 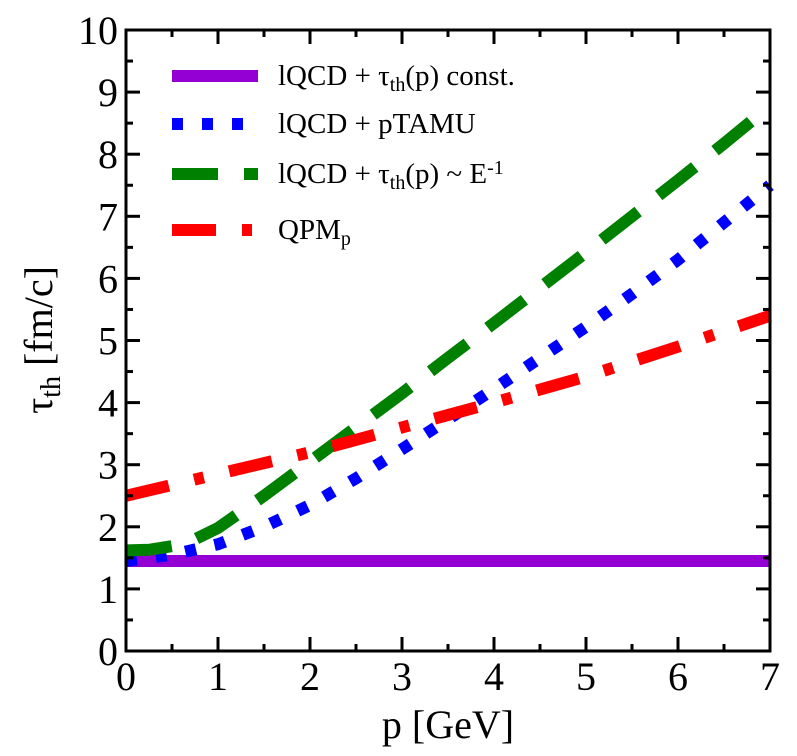 I want to click on legend-label-sub: p, so click(x=346, y=239).